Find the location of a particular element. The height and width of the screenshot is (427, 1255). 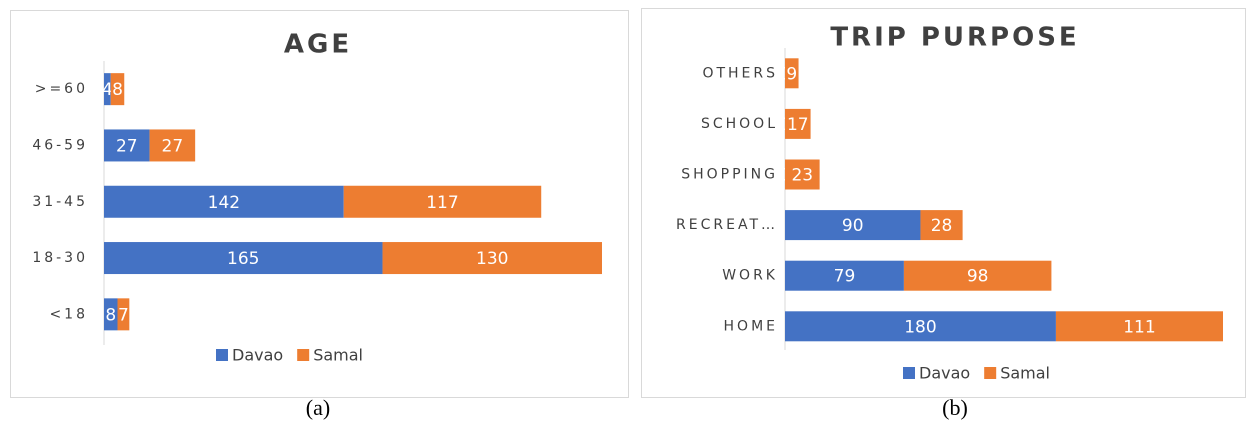

value-label: 4 is located at coordinates (107, 90).